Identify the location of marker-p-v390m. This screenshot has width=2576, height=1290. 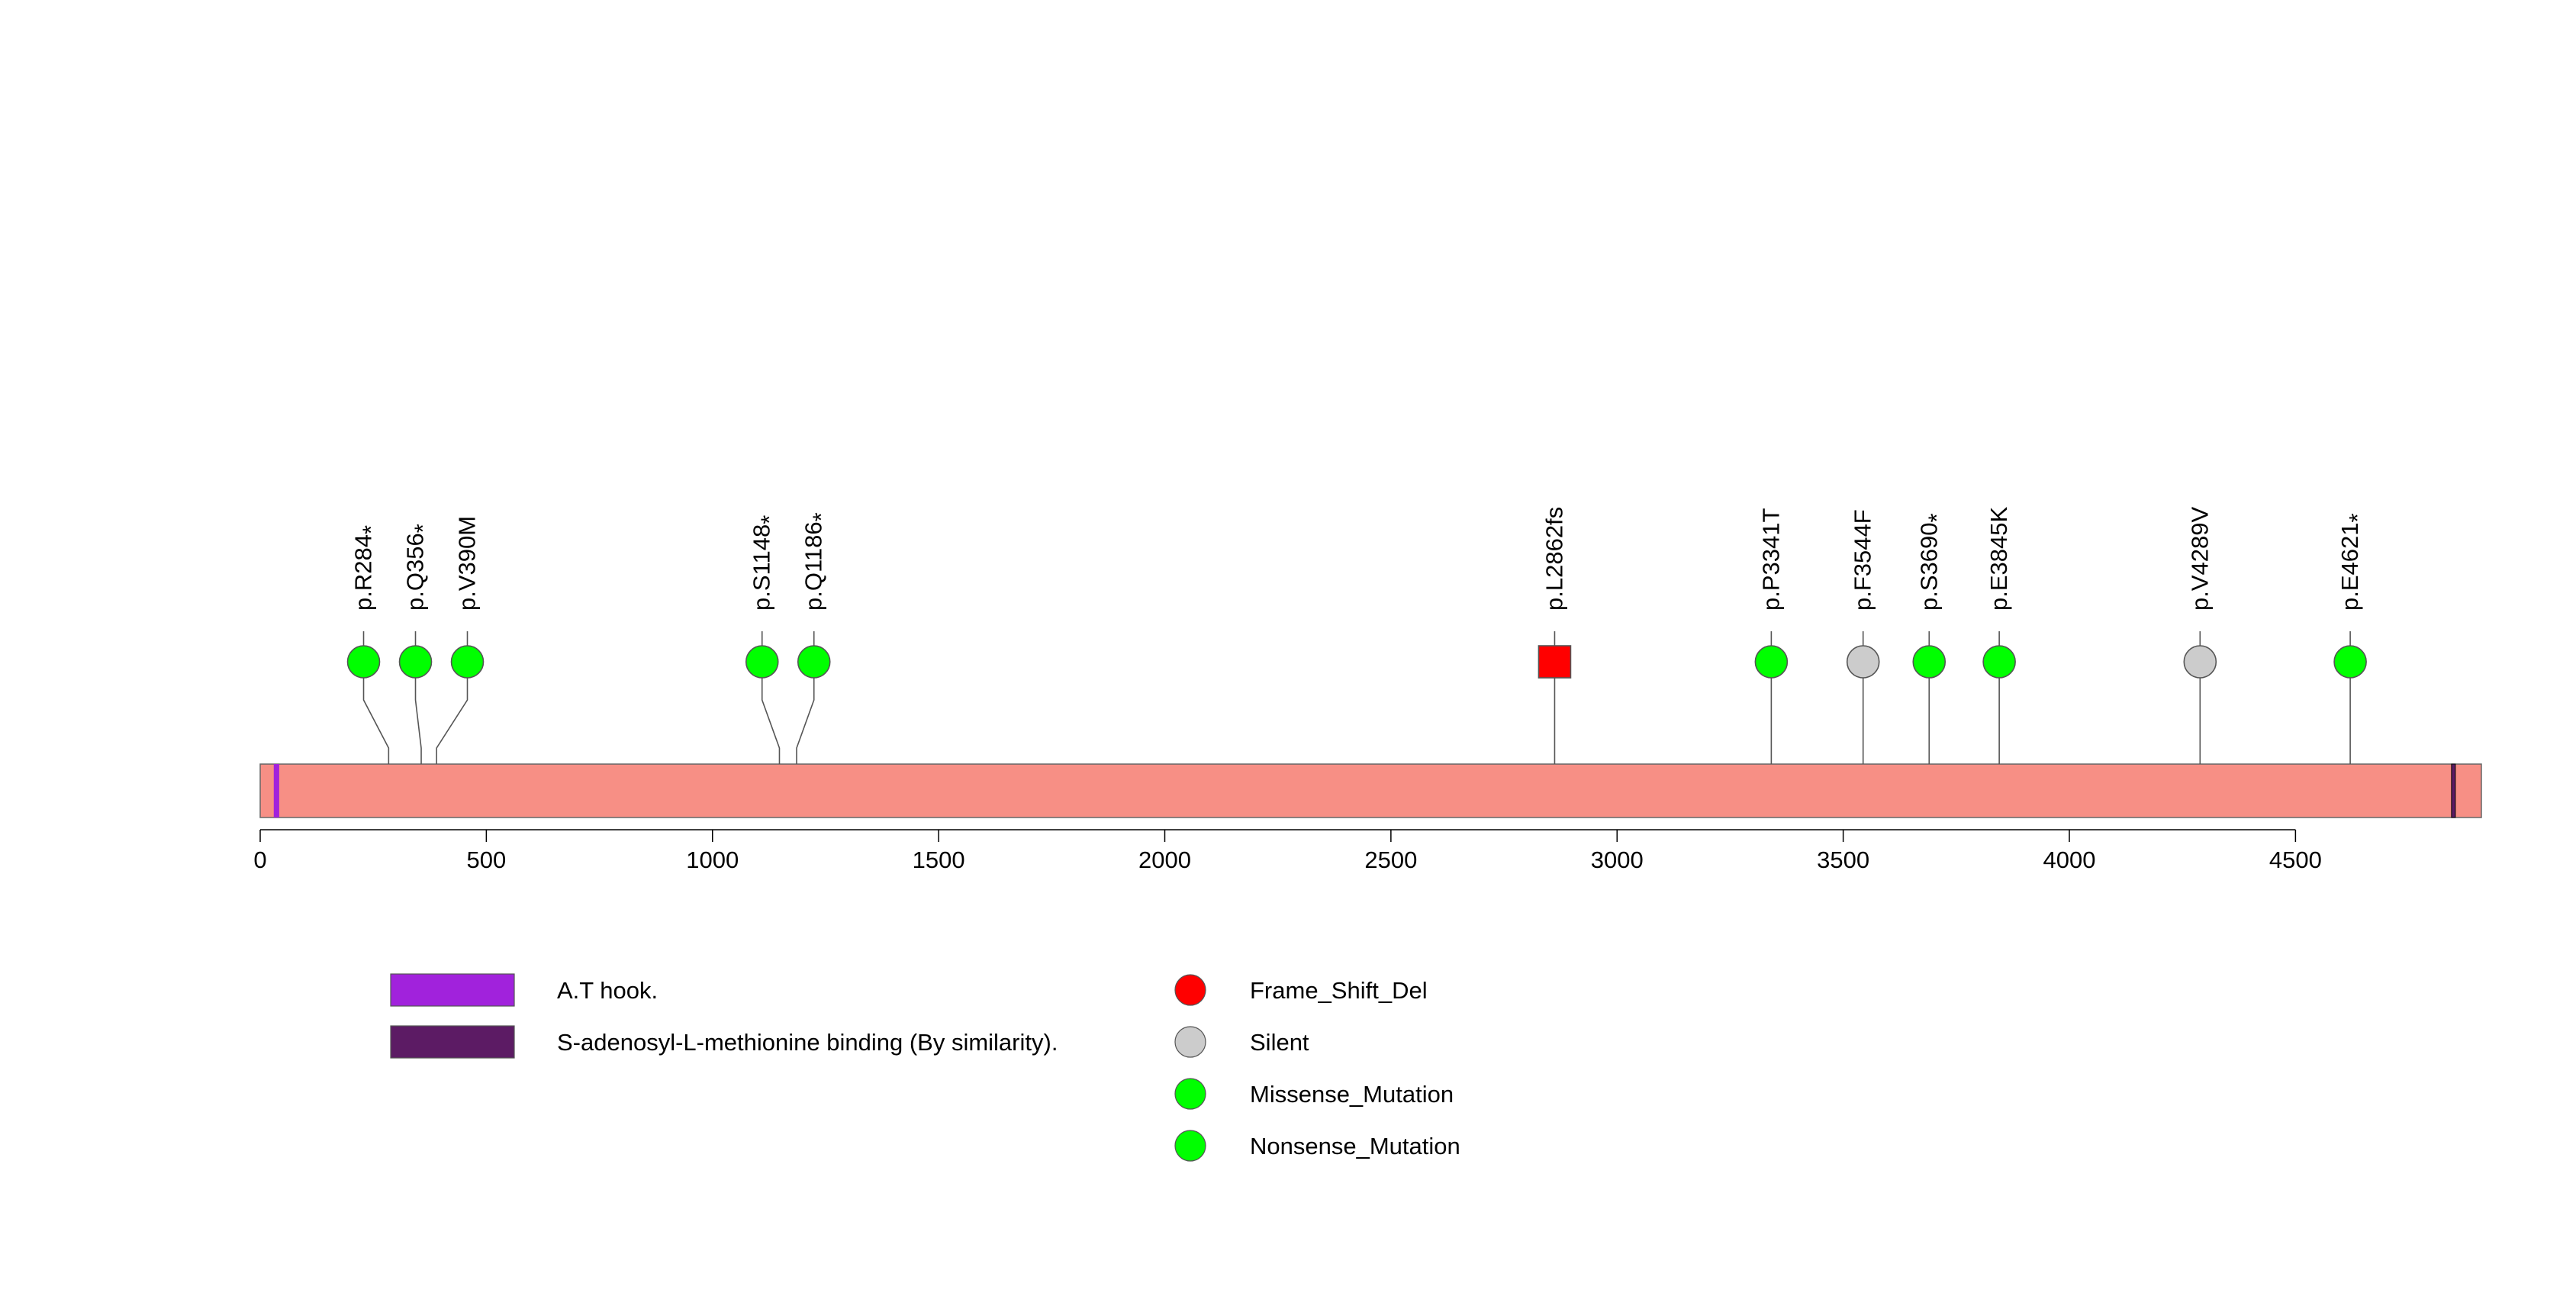
(467, 662).